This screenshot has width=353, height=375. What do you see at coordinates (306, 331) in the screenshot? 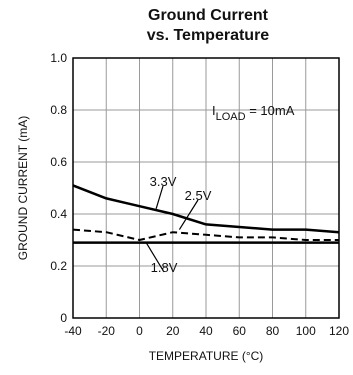
I see `x-tick-label: 100` at bounding box center [306, 331].